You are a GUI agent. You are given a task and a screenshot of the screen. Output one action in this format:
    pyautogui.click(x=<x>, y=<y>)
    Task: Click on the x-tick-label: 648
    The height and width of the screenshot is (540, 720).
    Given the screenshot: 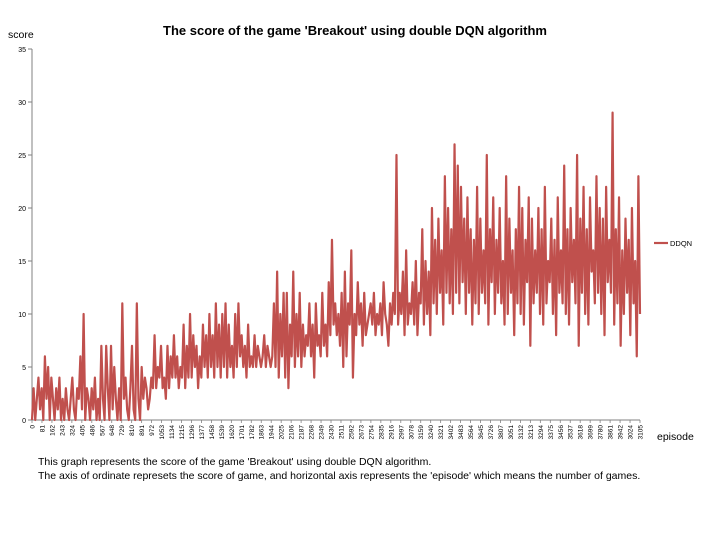 What is the action you would take?
    pyautogui.click(x=112, y=430)
    